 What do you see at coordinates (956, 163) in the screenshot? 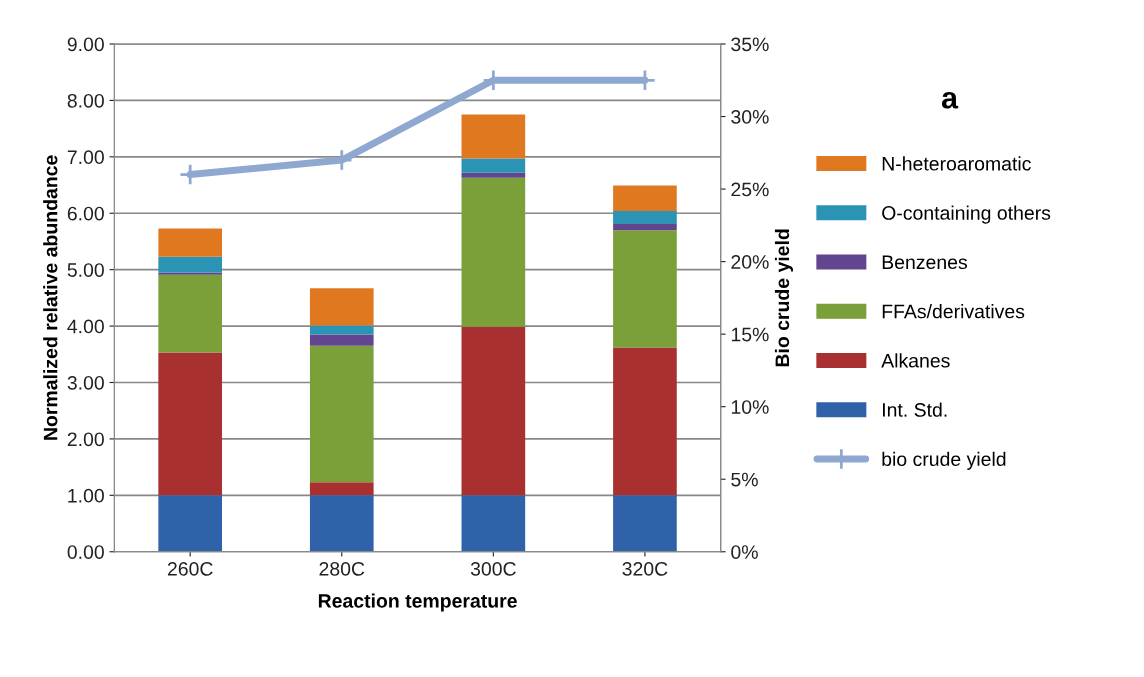
I see `legend-label: N-heteroaromatic` at bounding box center [956, 163].